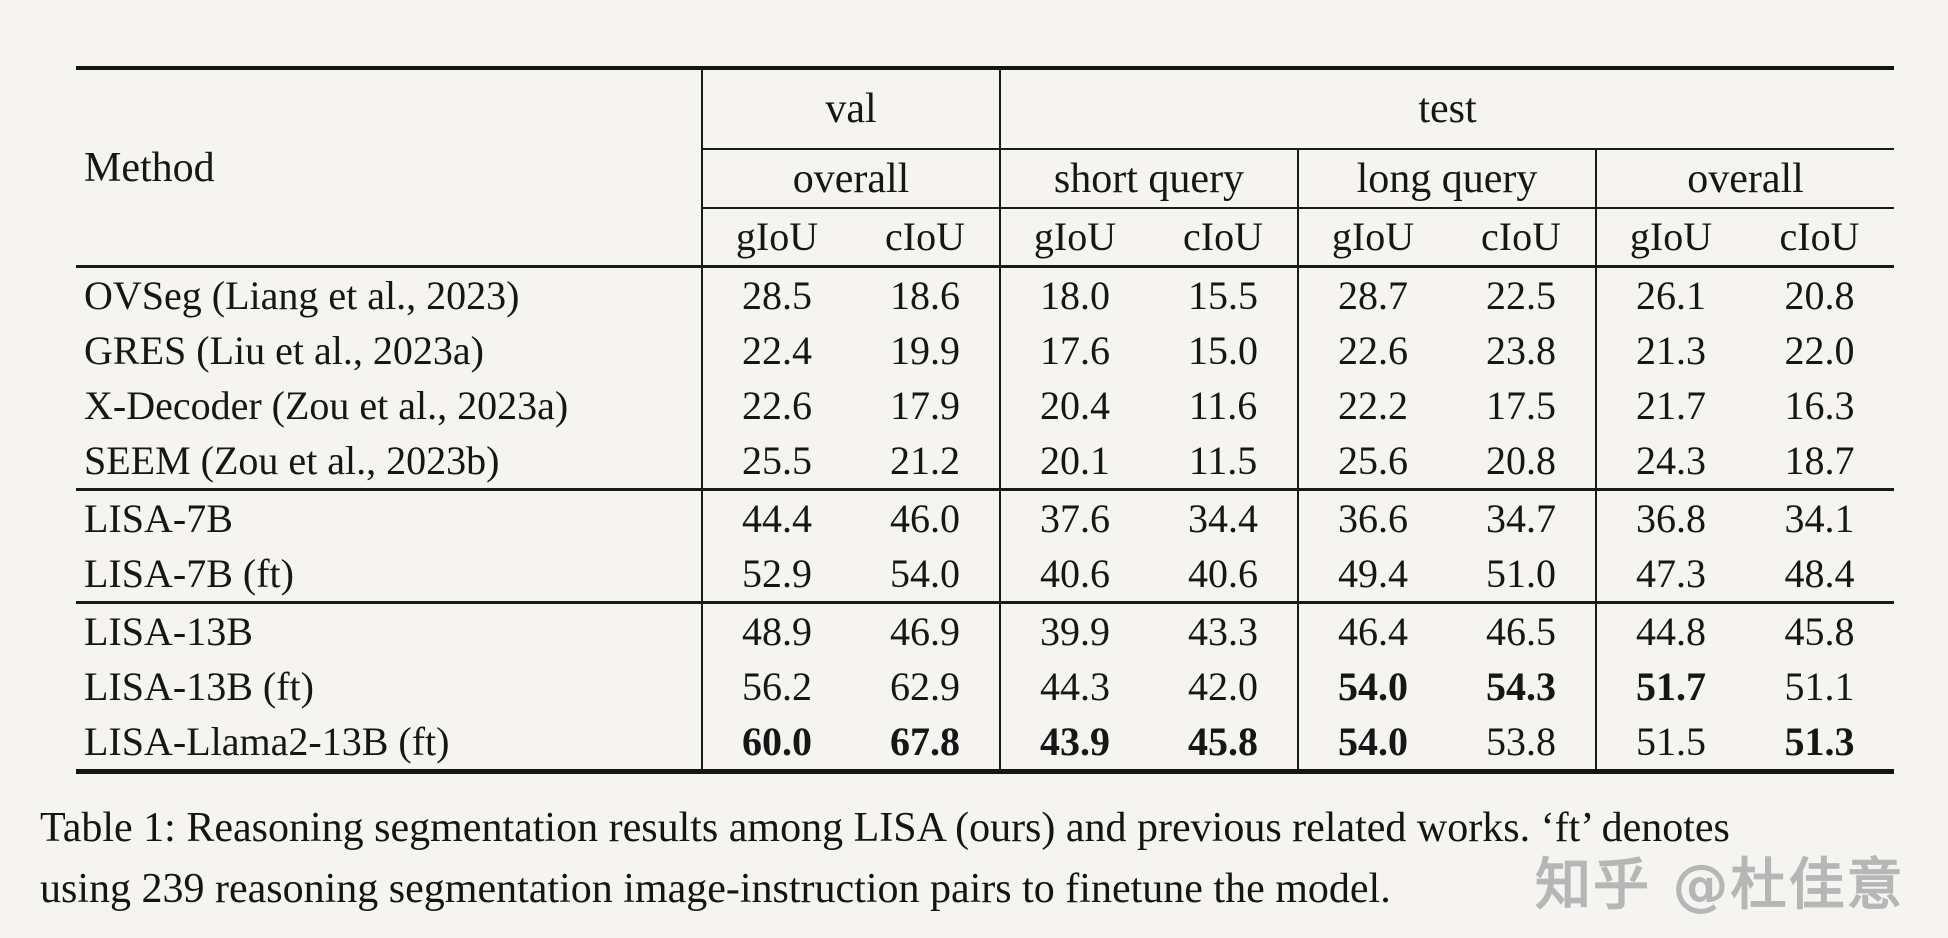 The image size is (1948, 938). What do you see at coordinates (925, 517) in the screenshot?
I see `metric-value: 46.0` at bounding box center [925, 517].